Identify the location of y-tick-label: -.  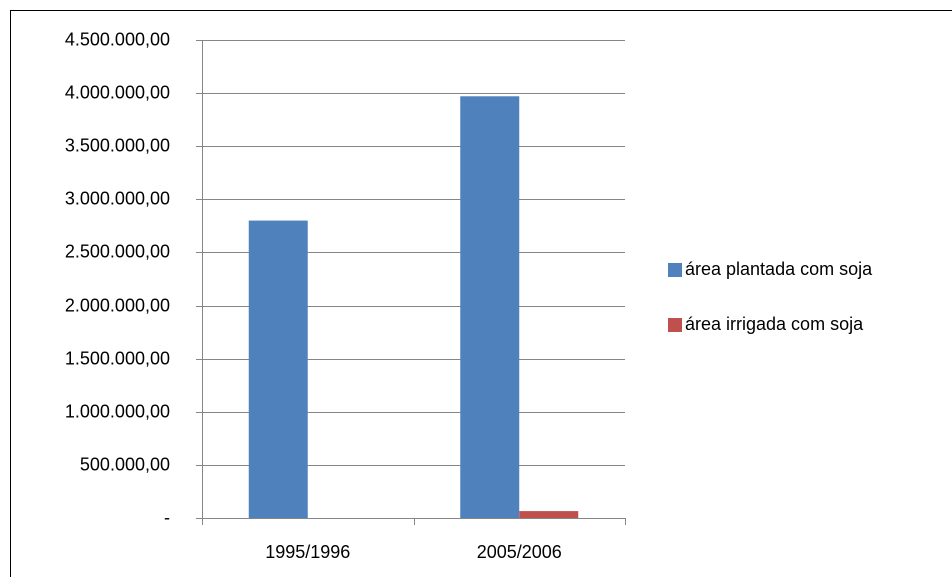
(167, 517).